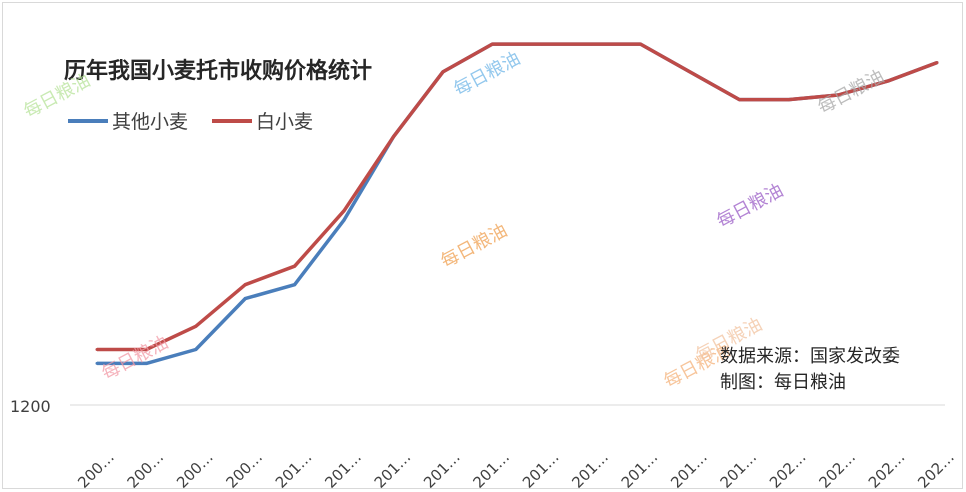  What do you see at coordinates (783, 382) in the screenshot?
I see `maker-line: 制图：每日粮油` at bounding box center [783, 382].